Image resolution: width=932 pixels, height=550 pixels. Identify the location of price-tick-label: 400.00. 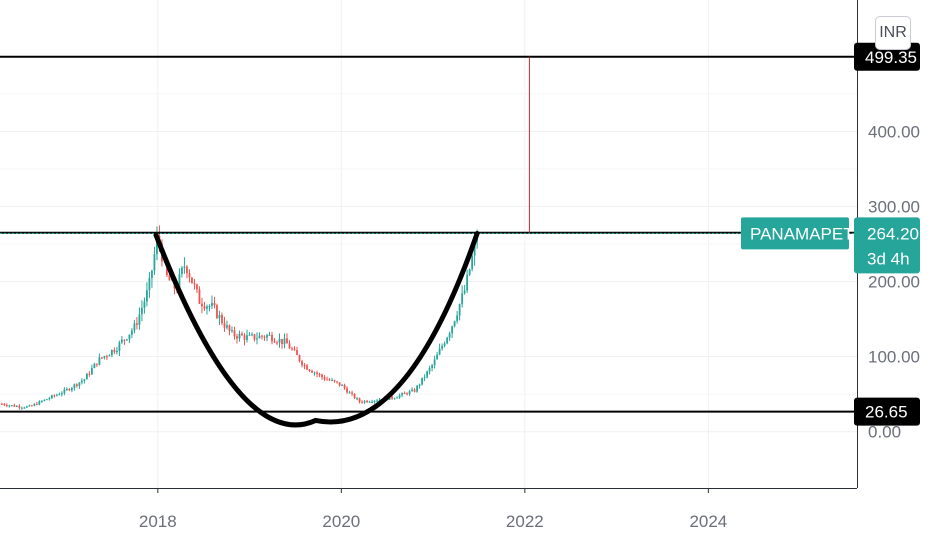
(894, 131).